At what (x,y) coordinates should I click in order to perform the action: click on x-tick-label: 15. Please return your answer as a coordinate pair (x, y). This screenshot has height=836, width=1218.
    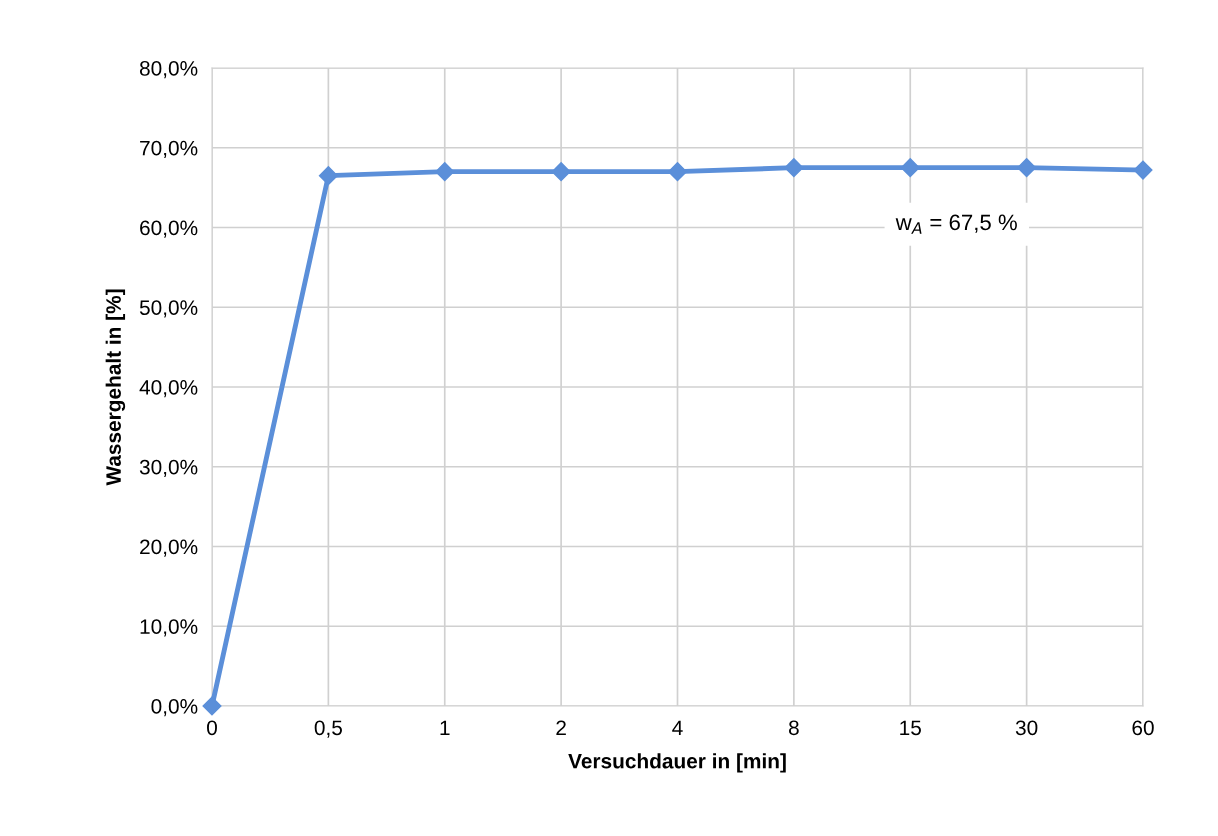
    Looking at the image, I should click on (910, 728).